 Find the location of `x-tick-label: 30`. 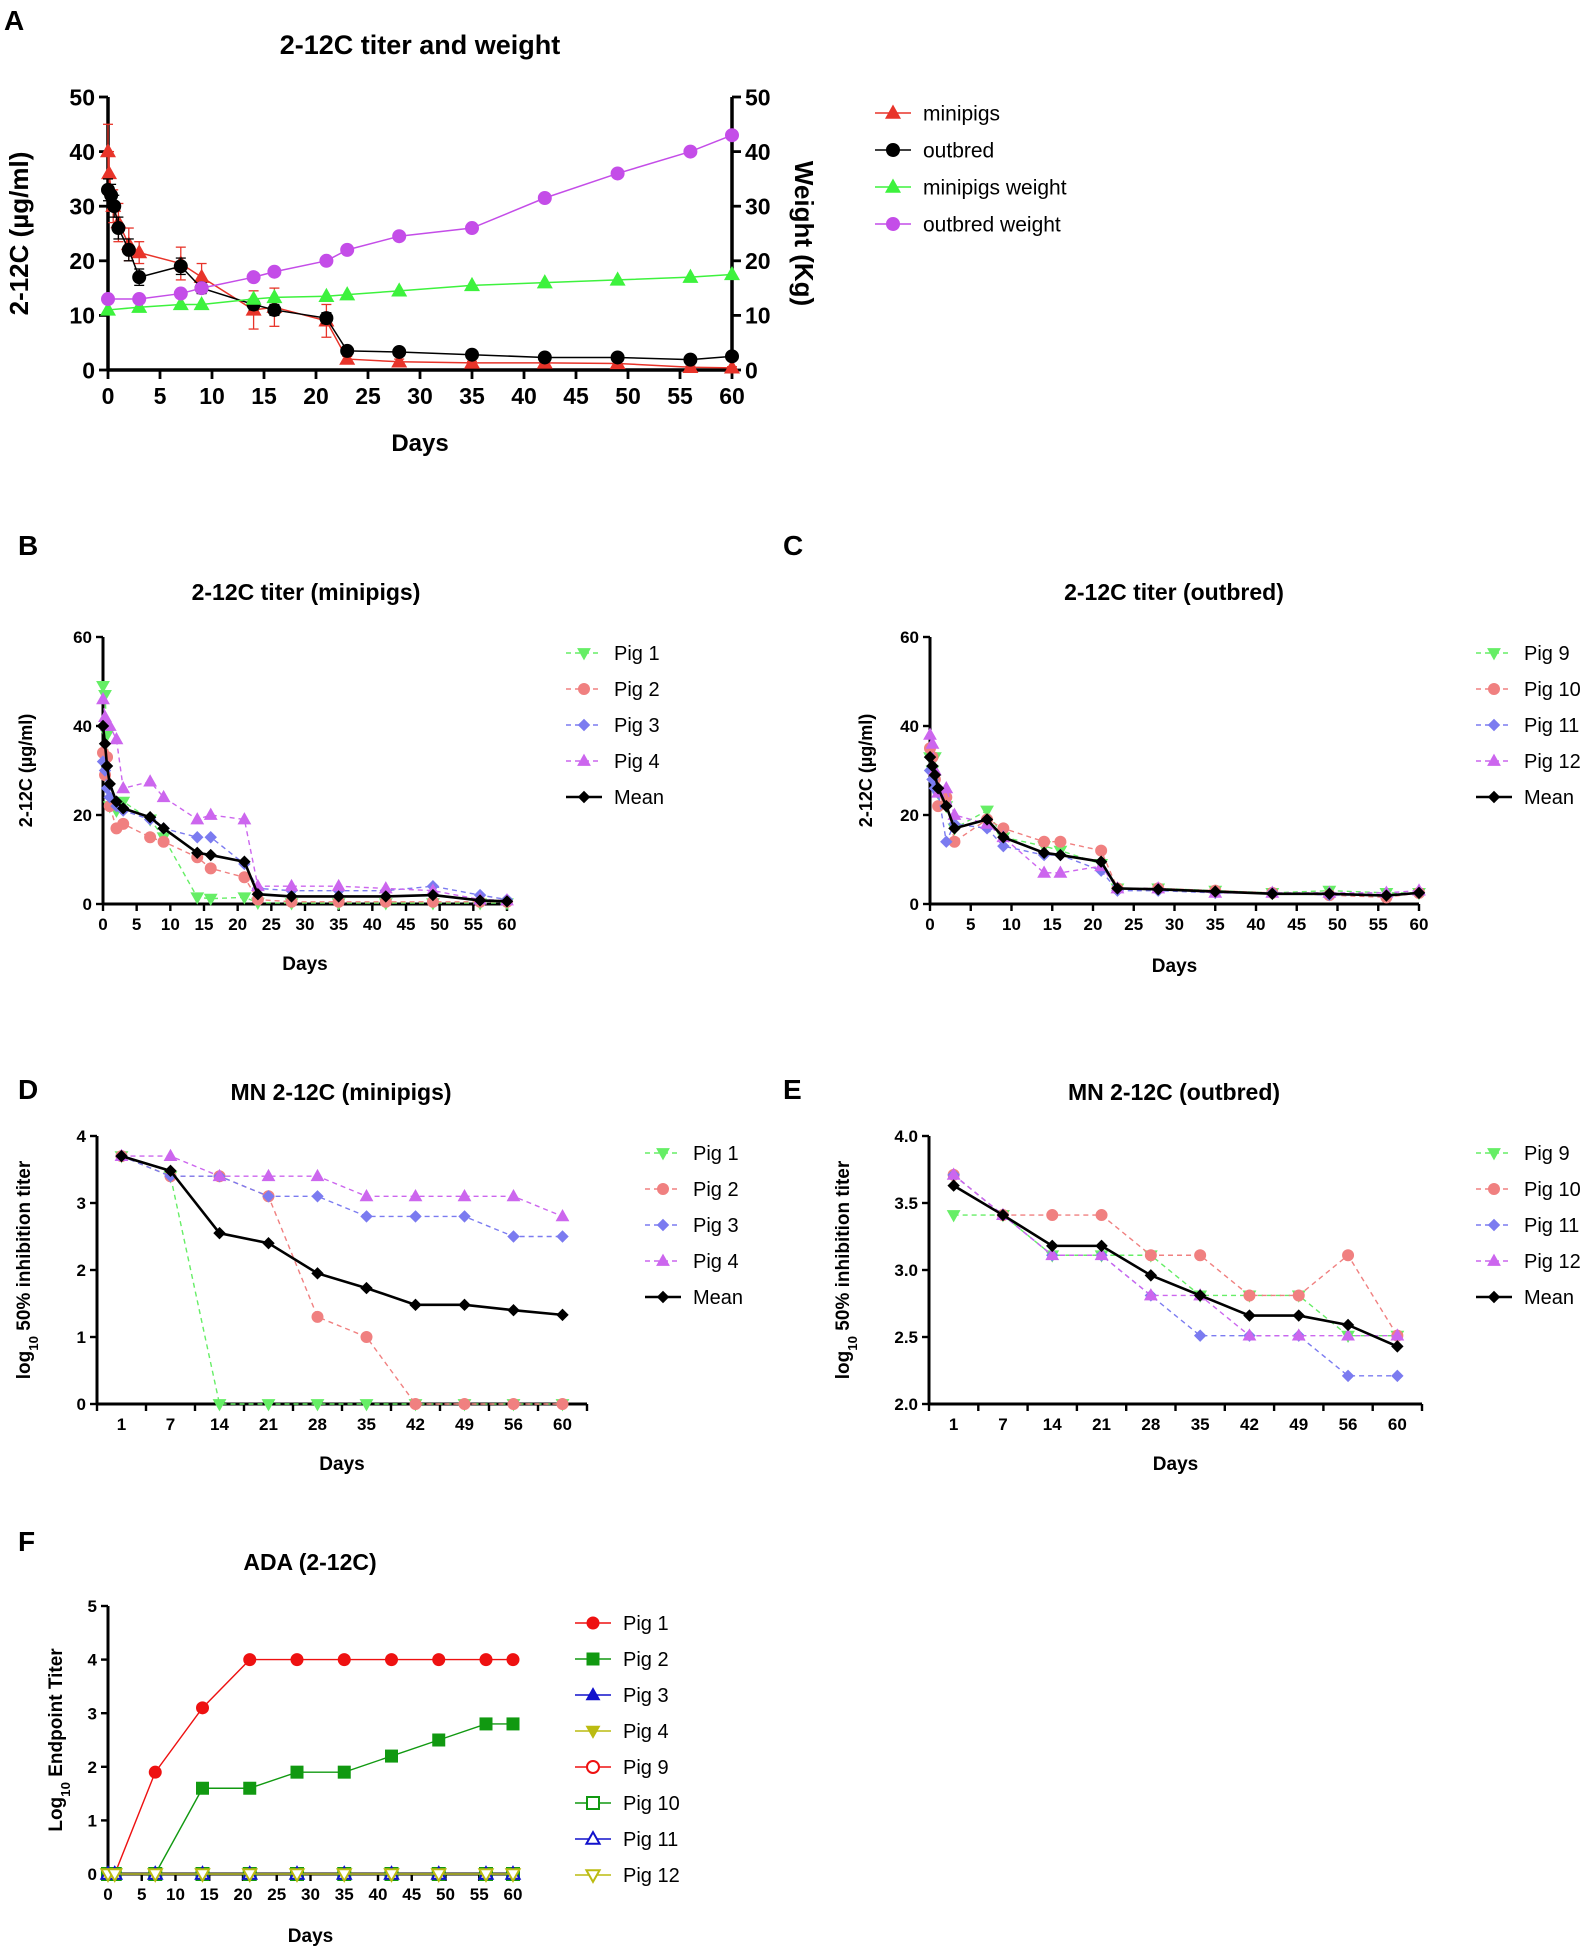

x-tick-label: 30 is located at coordinates (310, 1894).